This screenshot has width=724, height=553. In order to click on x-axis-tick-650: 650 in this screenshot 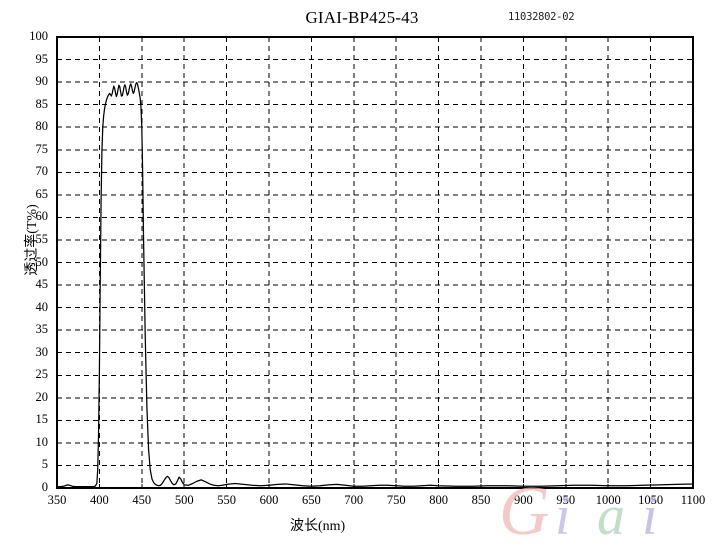, I will do `click(311, 500)`.